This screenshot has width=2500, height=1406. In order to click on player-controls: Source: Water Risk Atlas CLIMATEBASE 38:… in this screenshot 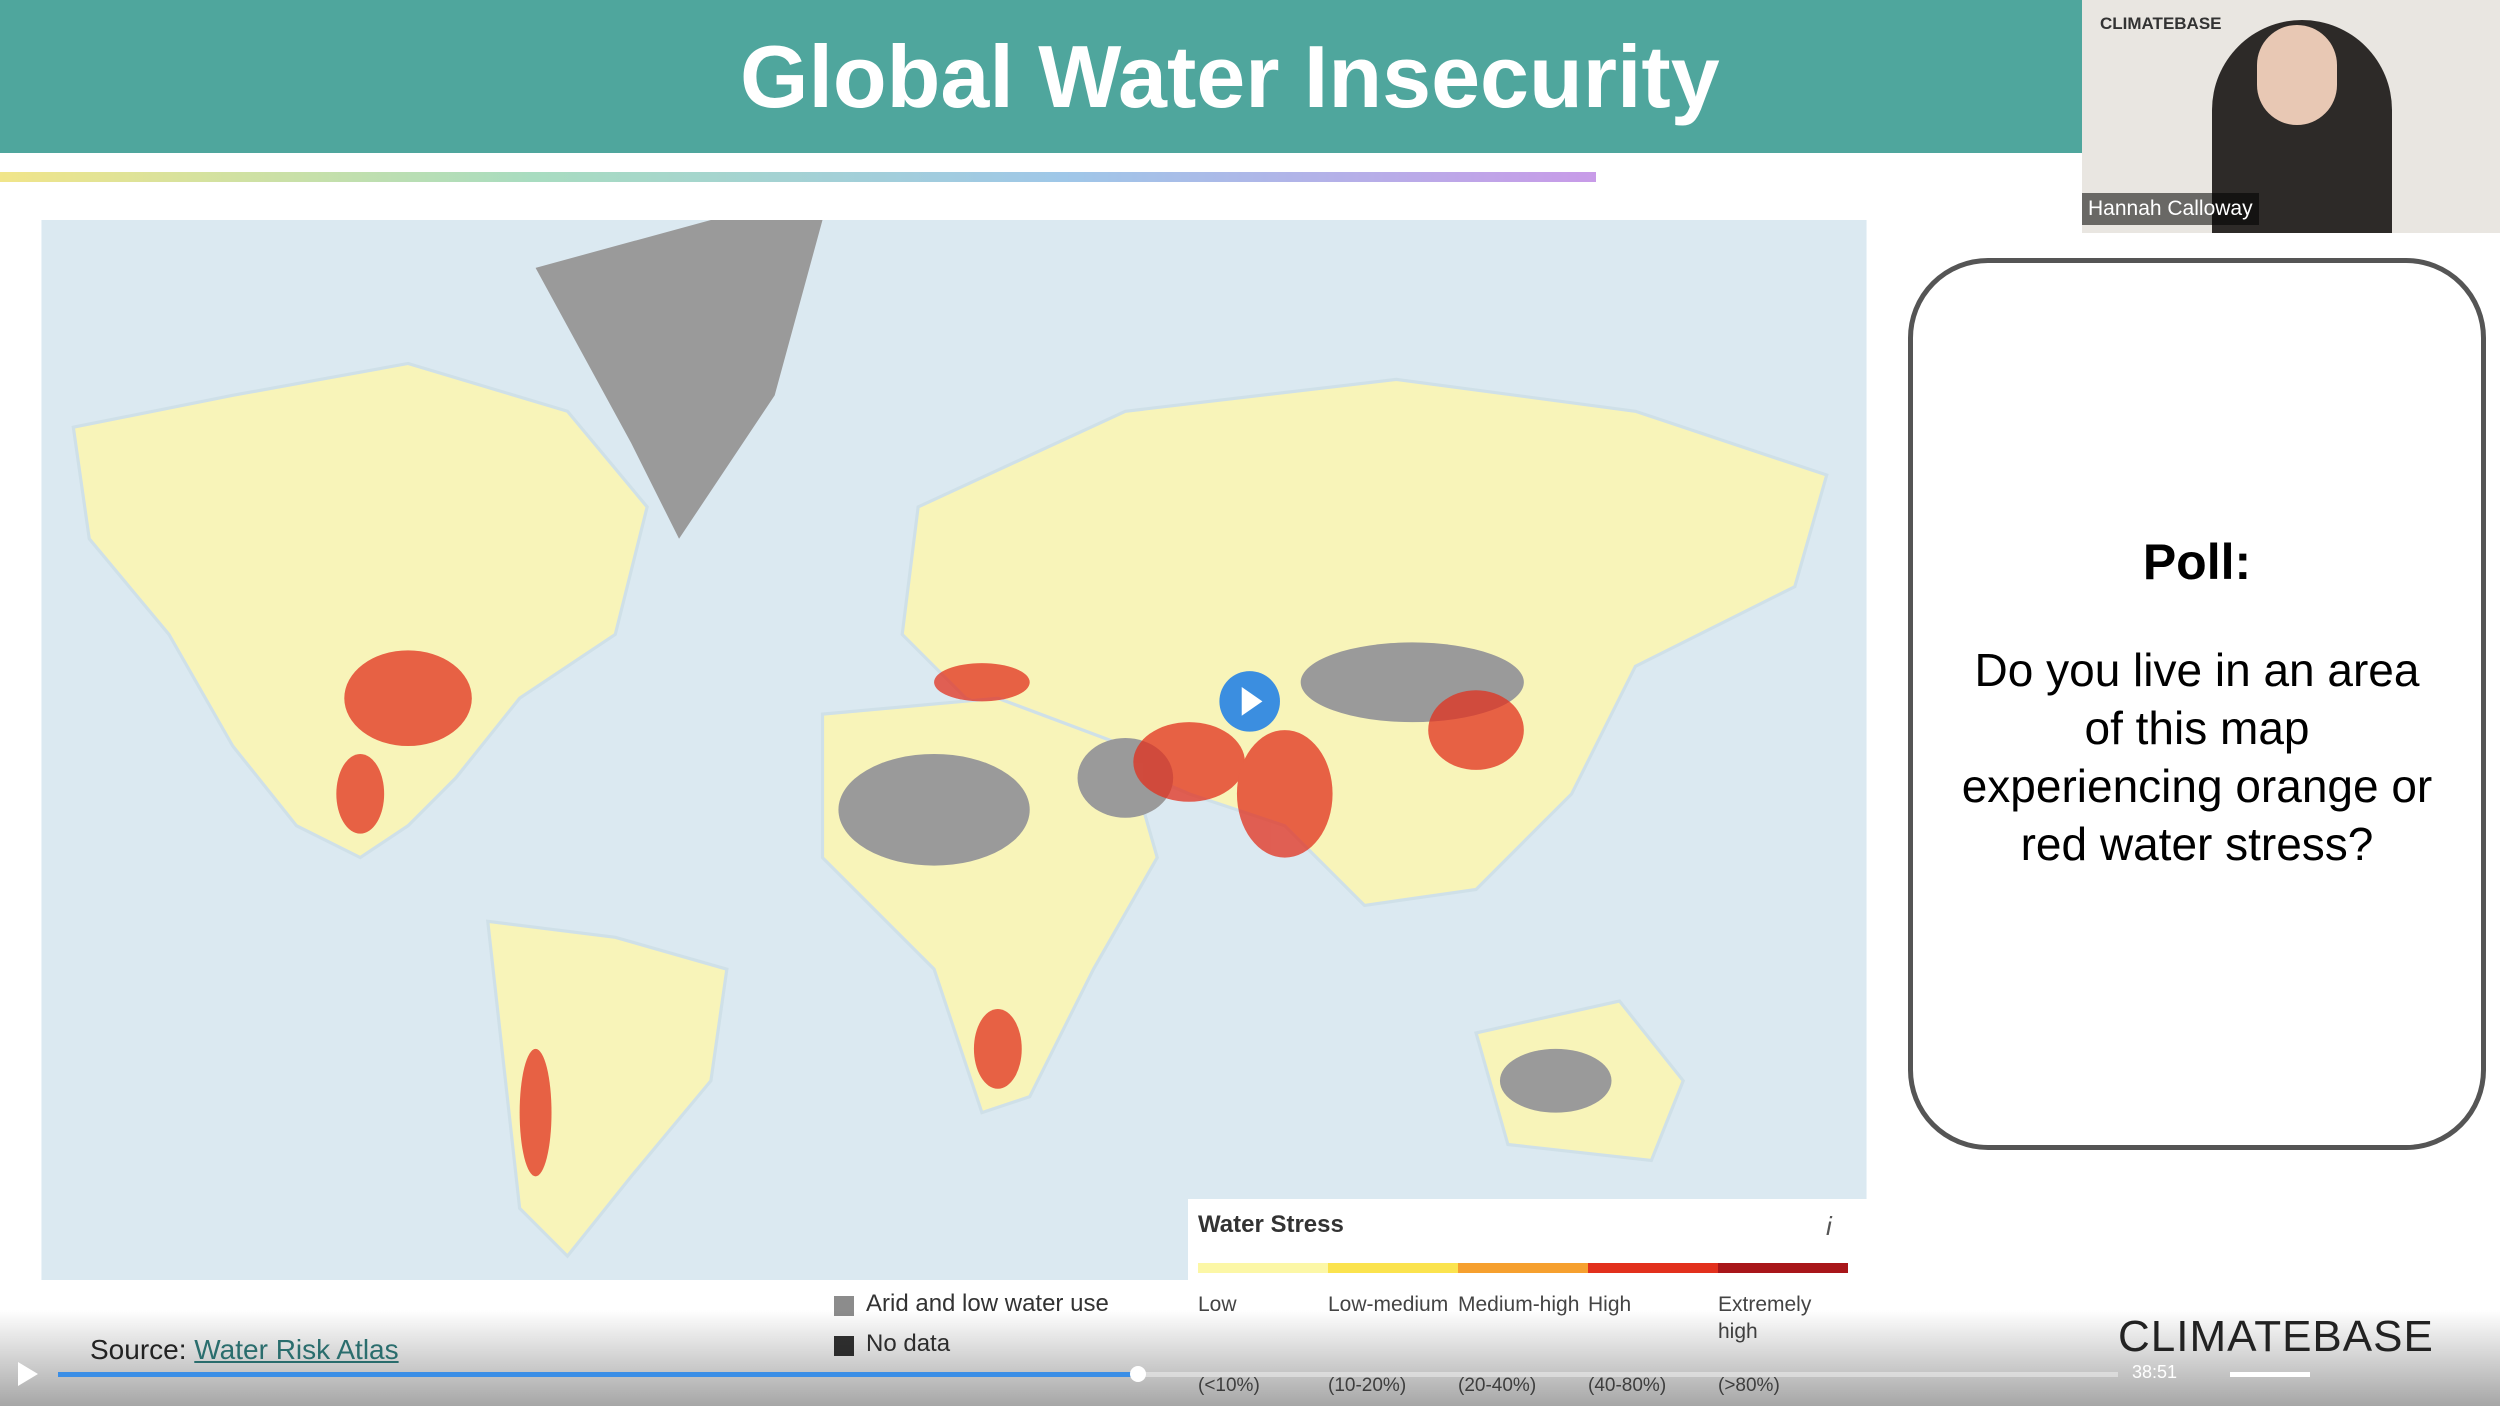, I will do `click(1250, 1358)`.